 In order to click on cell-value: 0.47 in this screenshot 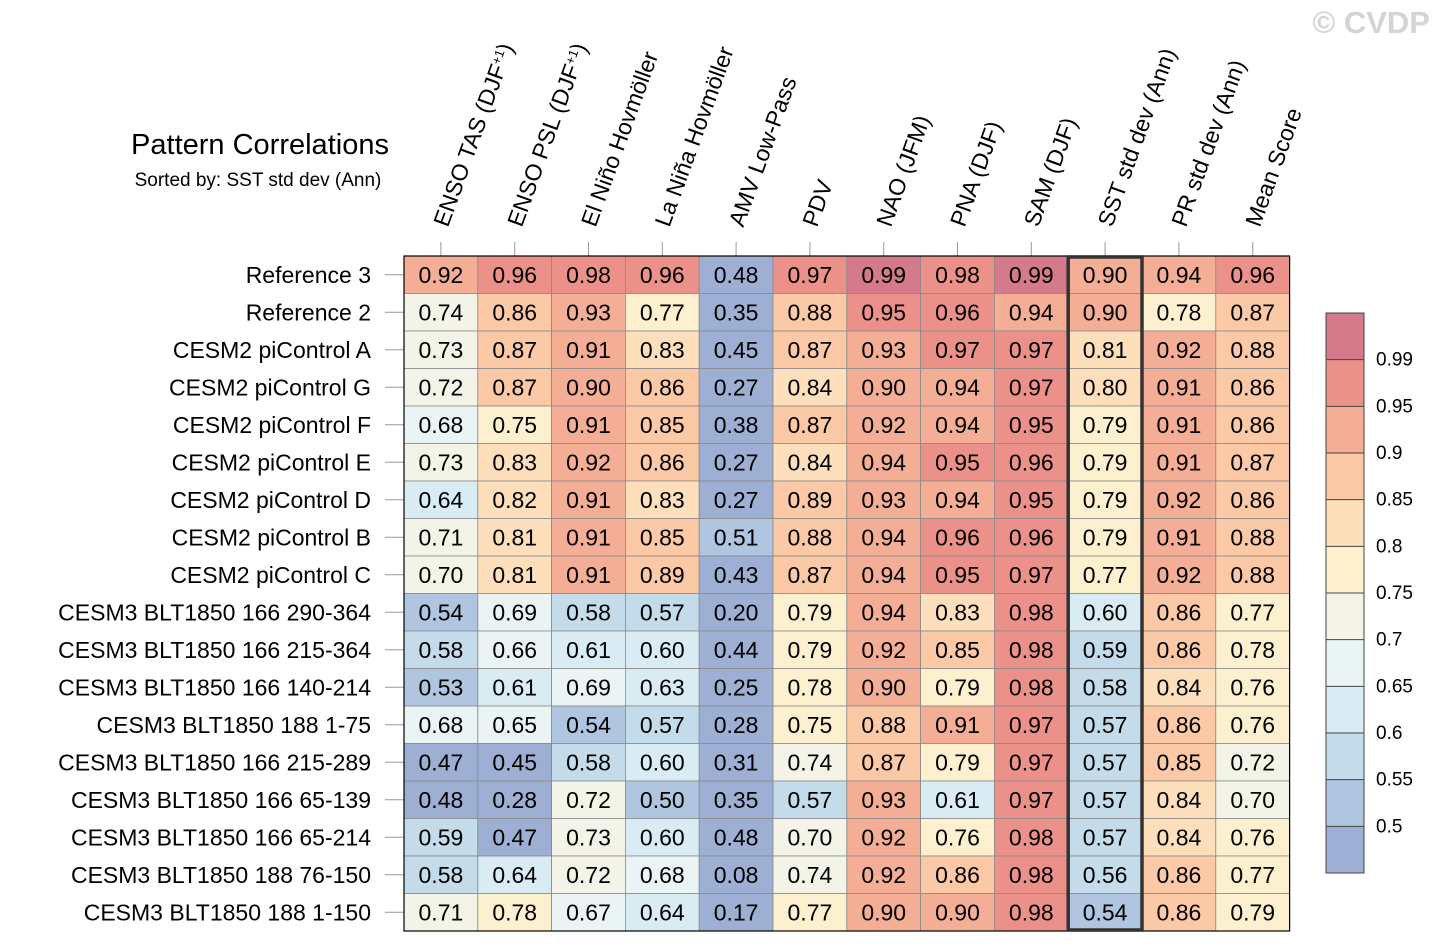, I will do `click(441, 762)`.